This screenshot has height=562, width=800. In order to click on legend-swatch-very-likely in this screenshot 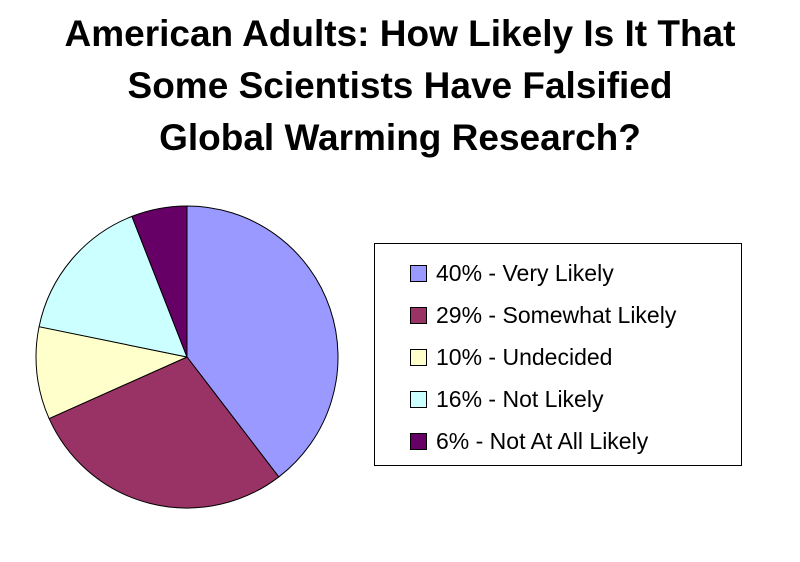, I will do `click(418, 273)`.